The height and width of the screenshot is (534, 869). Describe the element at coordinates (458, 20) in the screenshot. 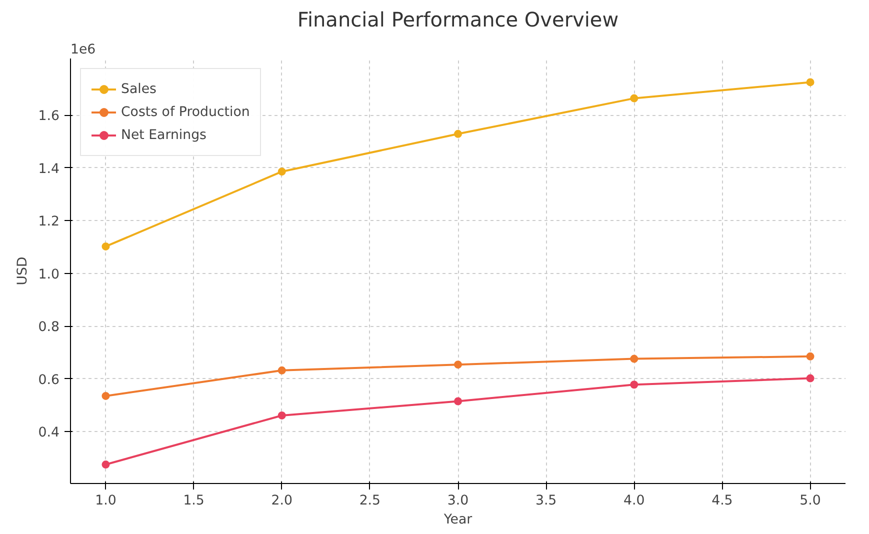

I see `chart-title: Financial Performance Overview` at that location.